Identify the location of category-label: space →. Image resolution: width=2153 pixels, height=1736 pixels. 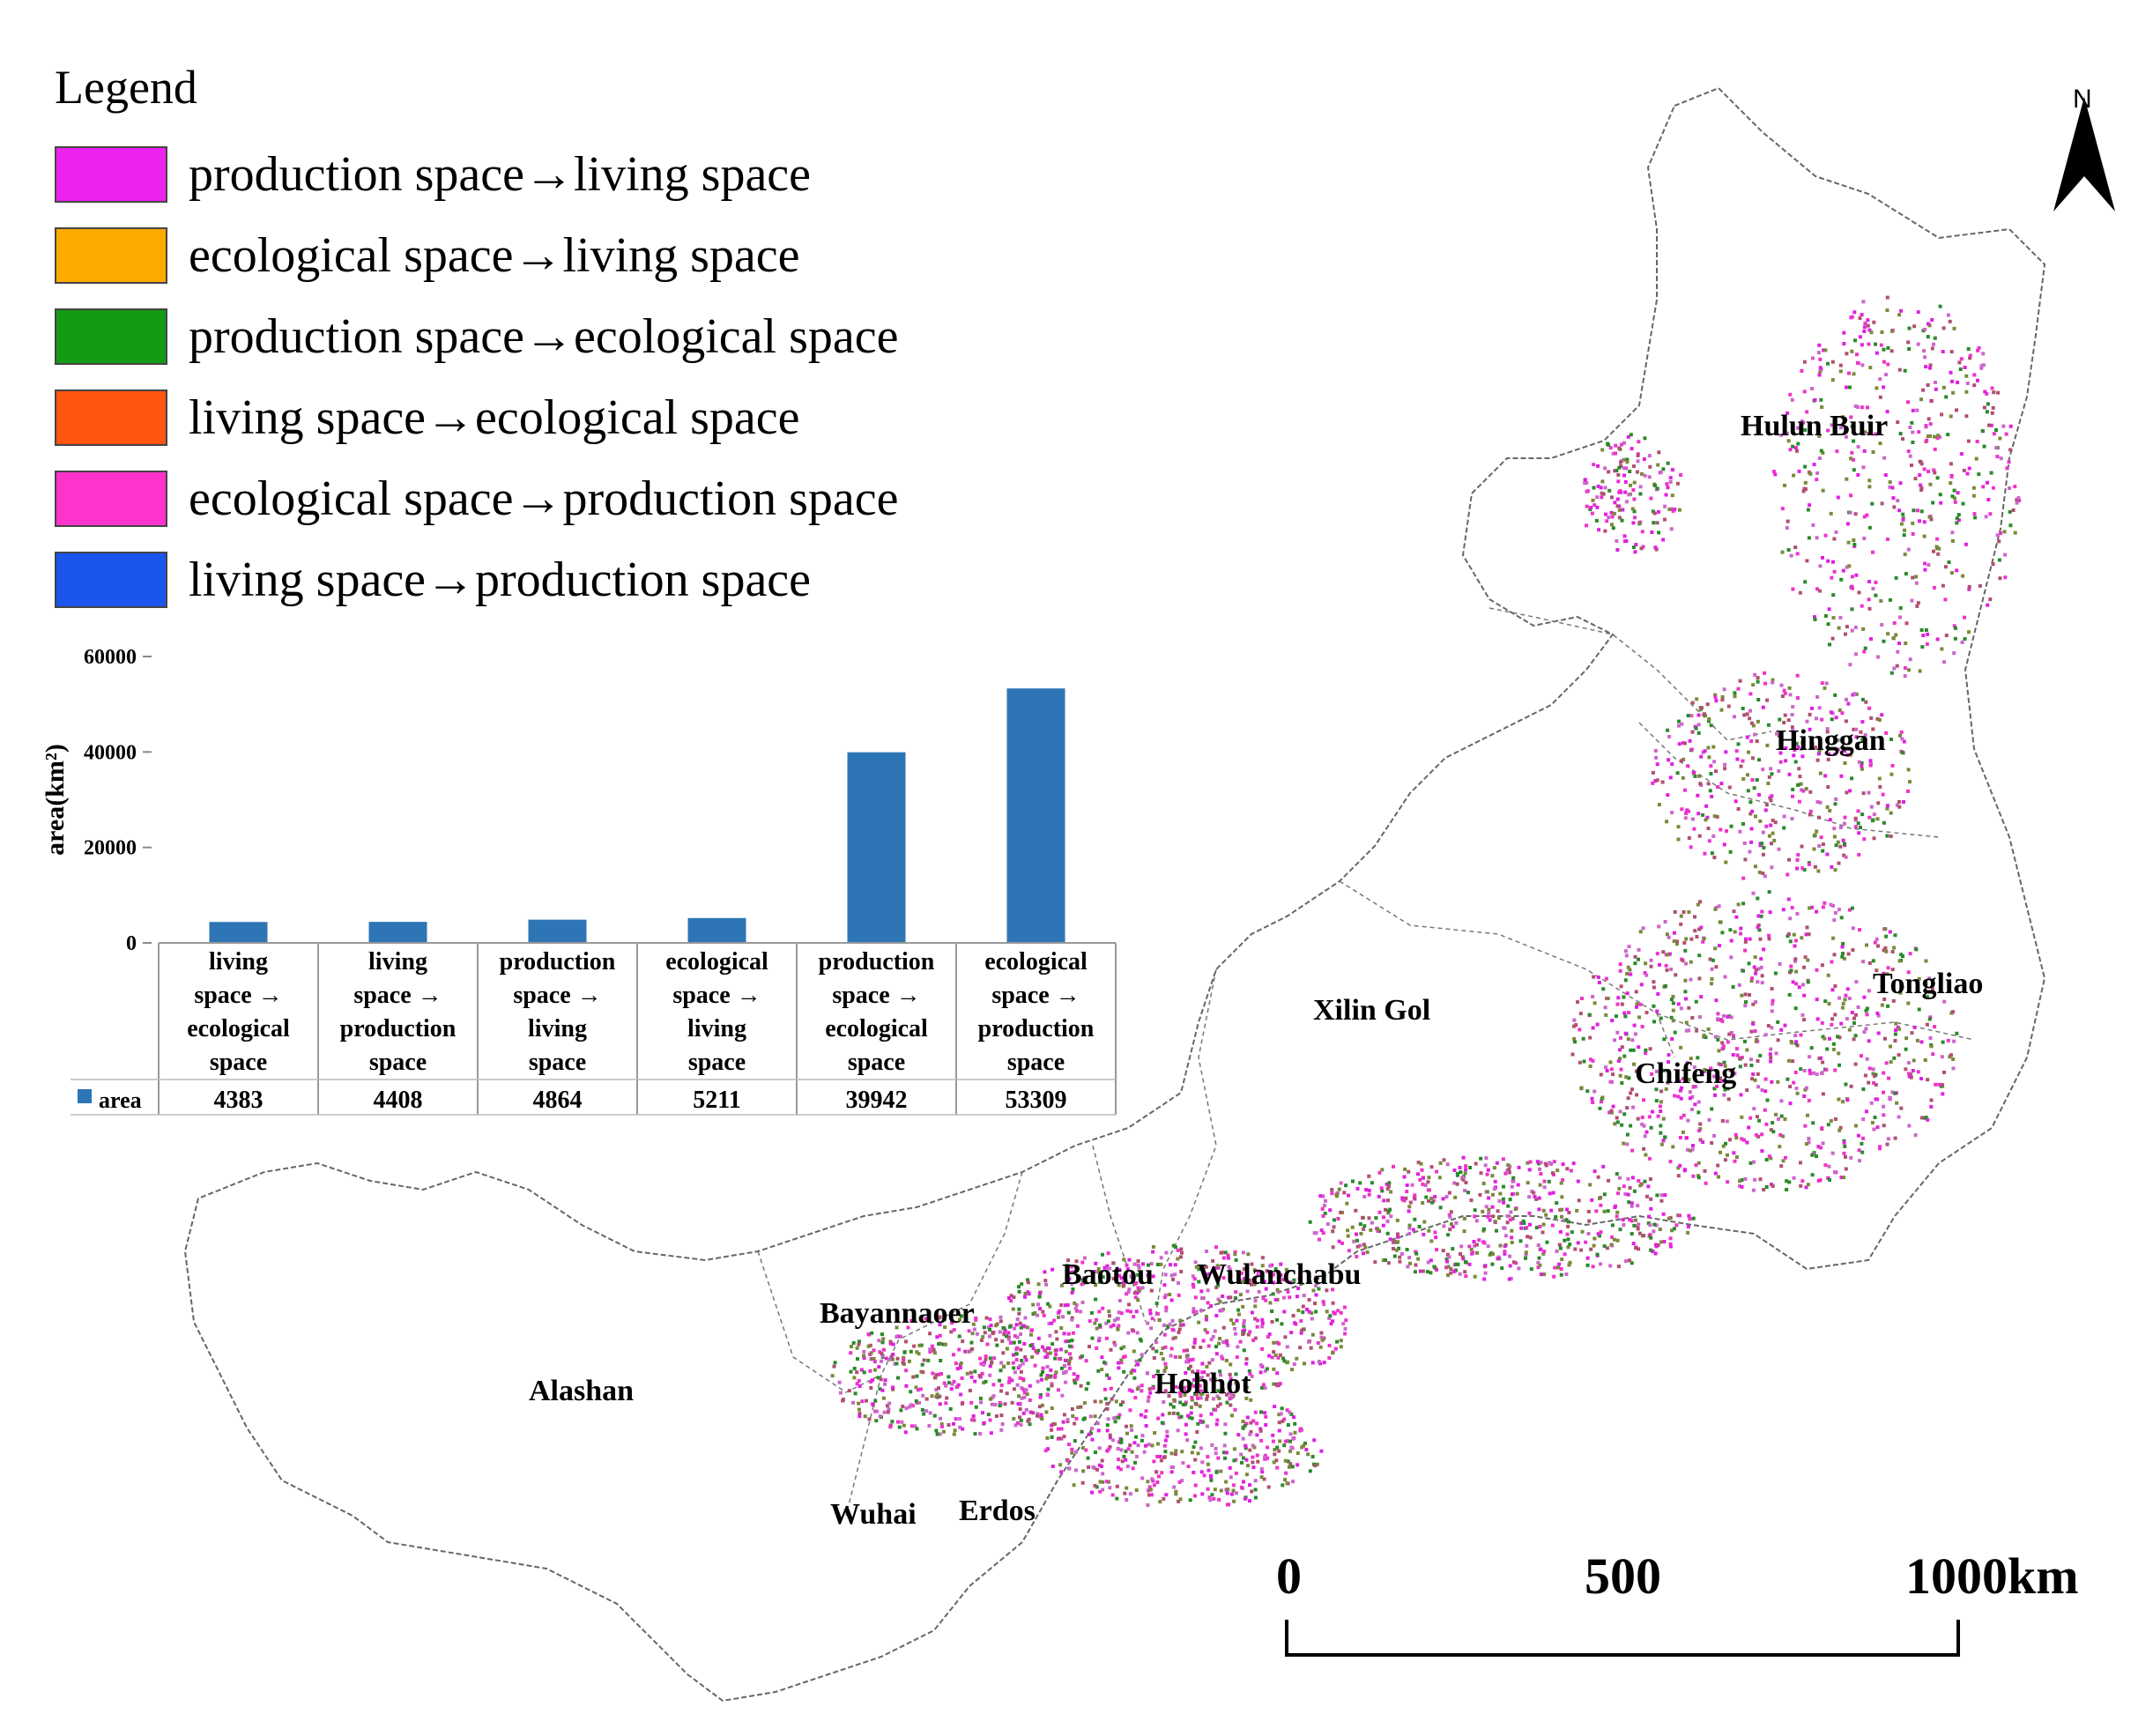
(557, 995).